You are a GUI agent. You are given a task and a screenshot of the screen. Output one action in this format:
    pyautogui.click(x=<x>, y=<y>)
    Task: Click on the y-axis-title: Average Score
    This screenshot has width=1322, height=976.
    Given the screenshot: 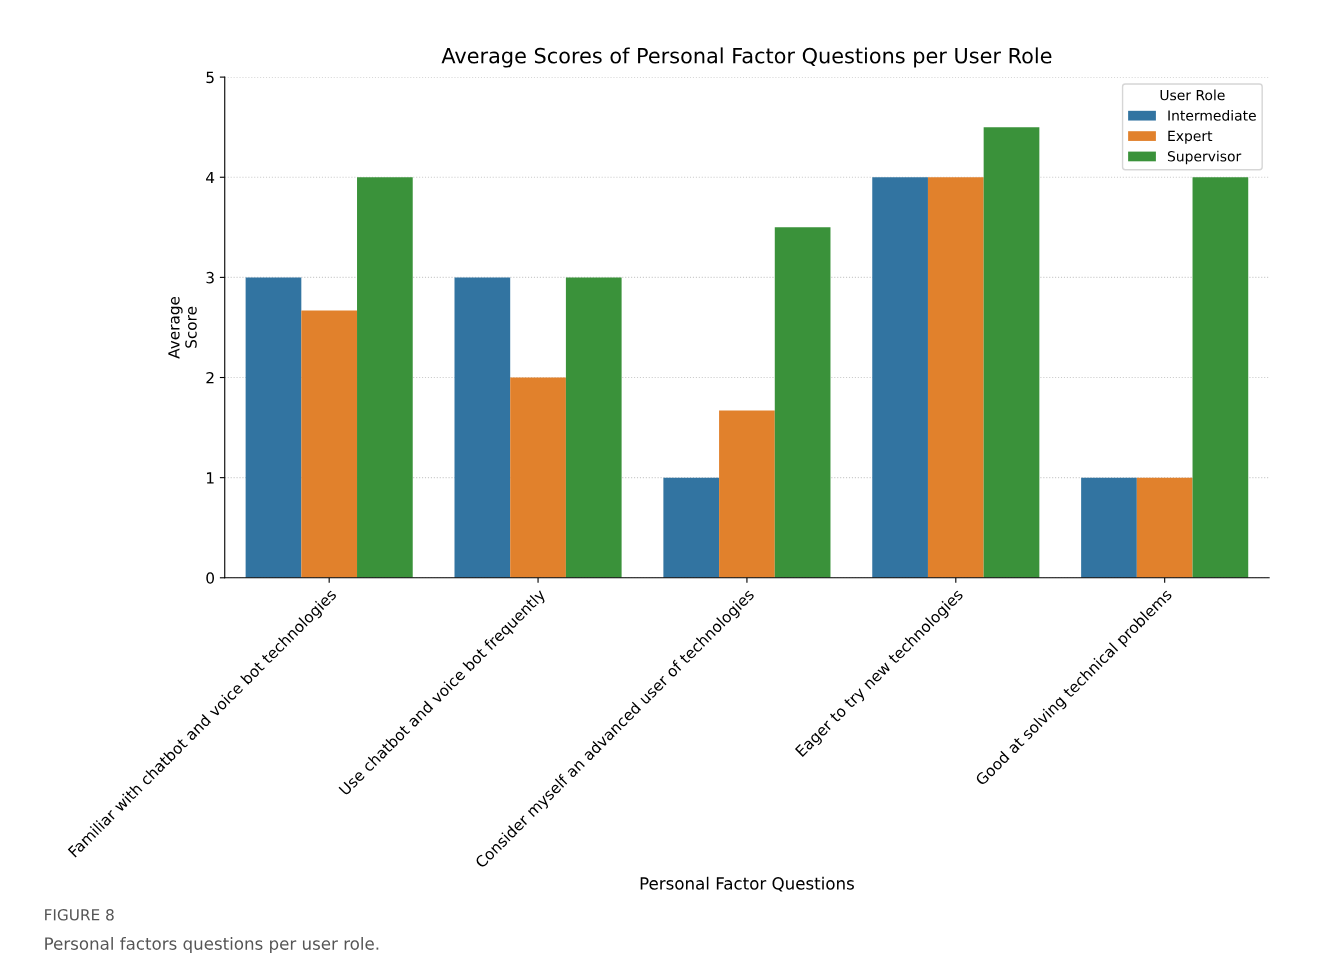 What is the action you would take?
    pyautogui.click(x=182, y=327)
    